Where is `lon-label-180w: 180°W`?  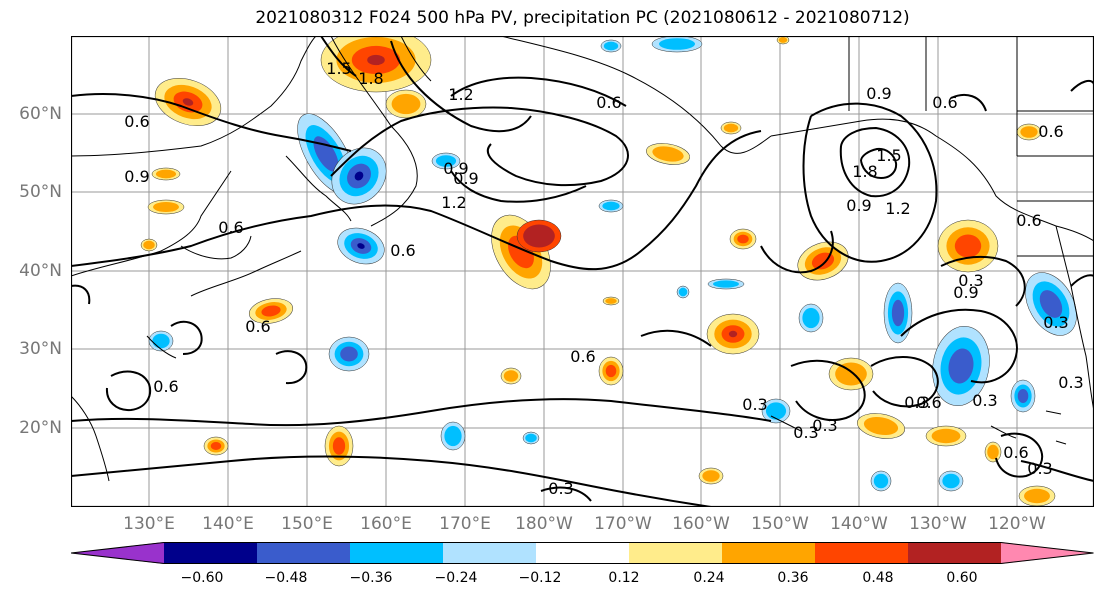 lon-label-180w: 180°W is located at coordinates (544, 524).